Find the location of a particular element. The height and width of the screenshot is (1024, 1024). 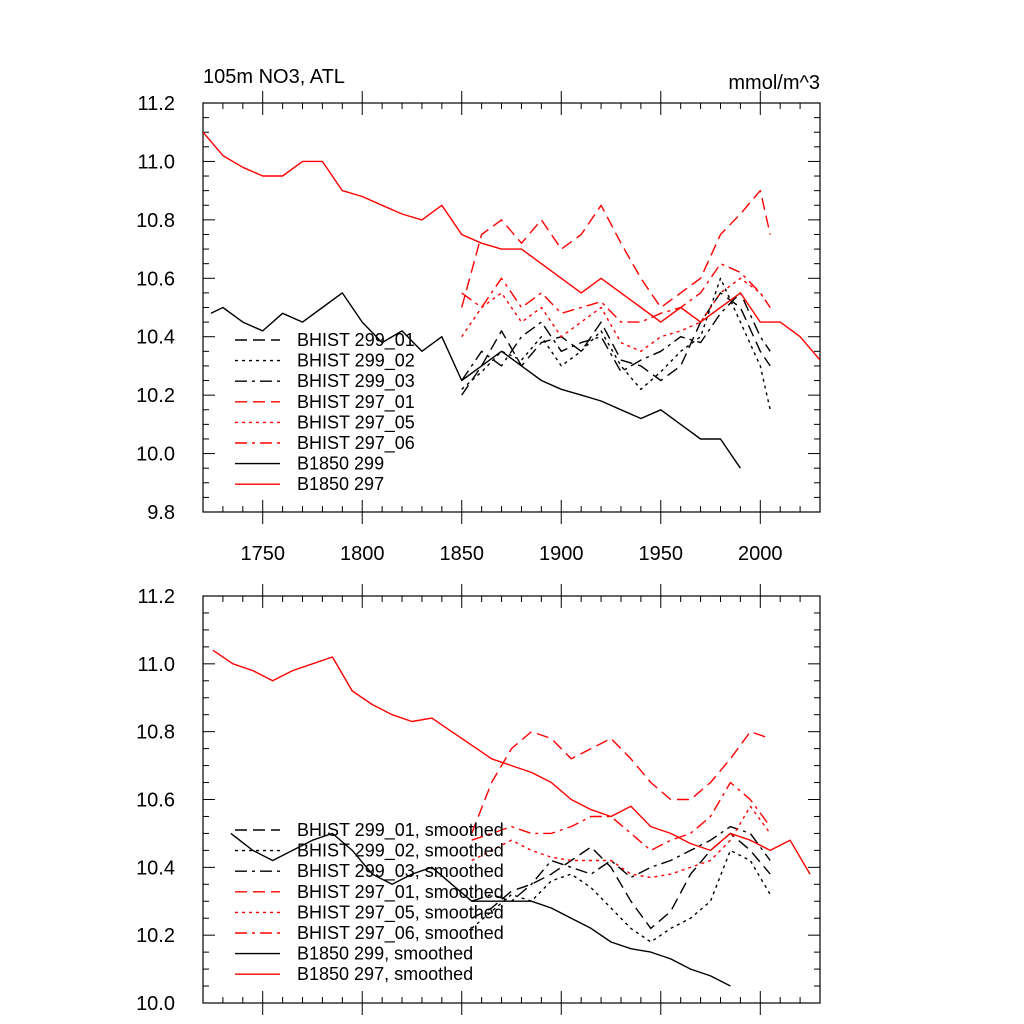

legend-label: BHIST 299_02 is located at coordinates (356, 361).